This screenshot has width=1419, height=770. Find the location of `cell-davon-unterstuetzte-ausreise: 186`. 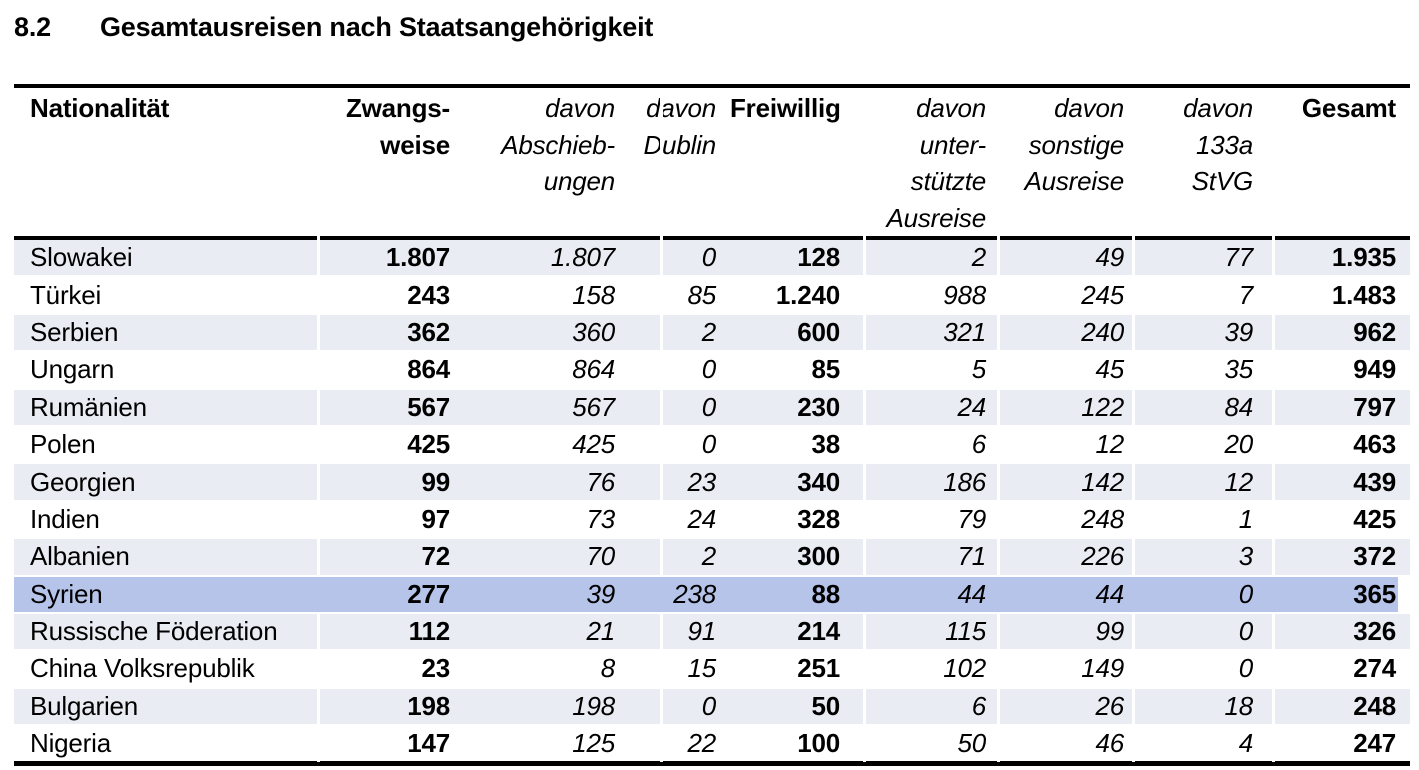

cell-davon-unterstuetzte-ausreise: 186 is located at coordinates (927, 482).